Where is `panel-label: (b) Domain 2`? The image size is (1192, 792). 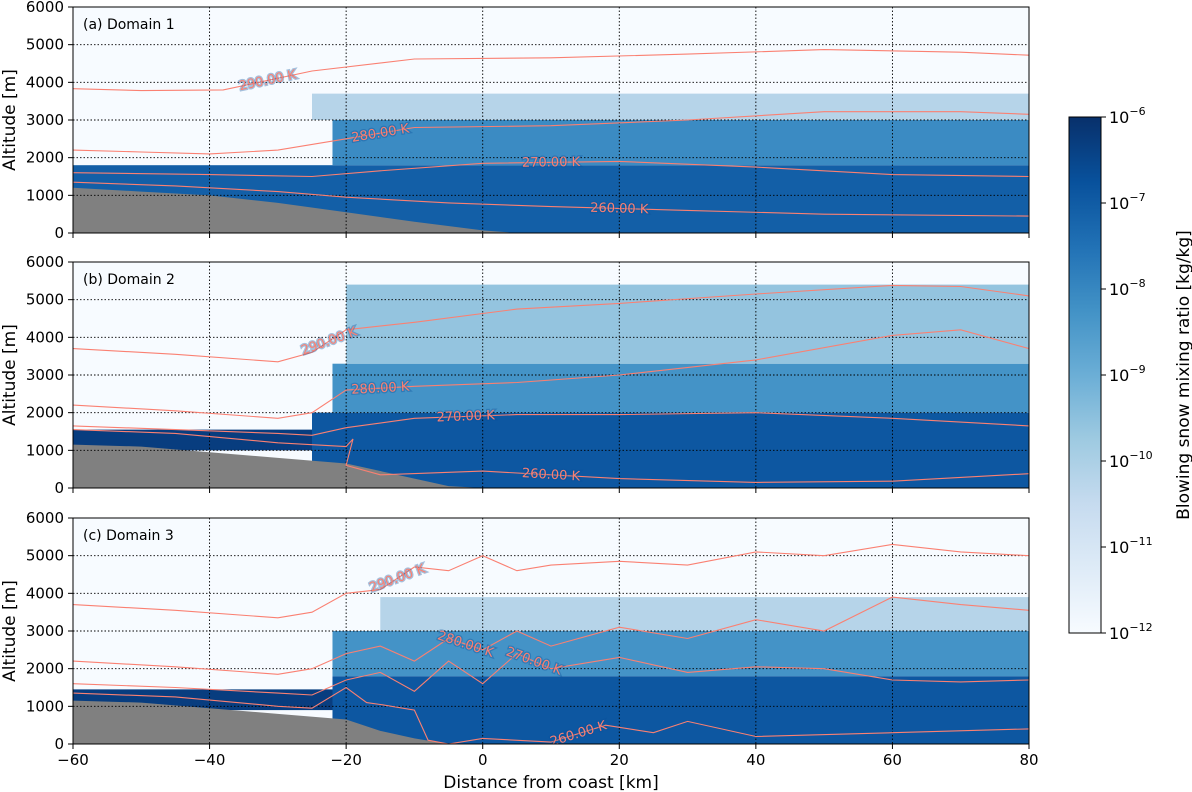
panel-label: (b) Domain 2 is located at coordinates (129, 280).